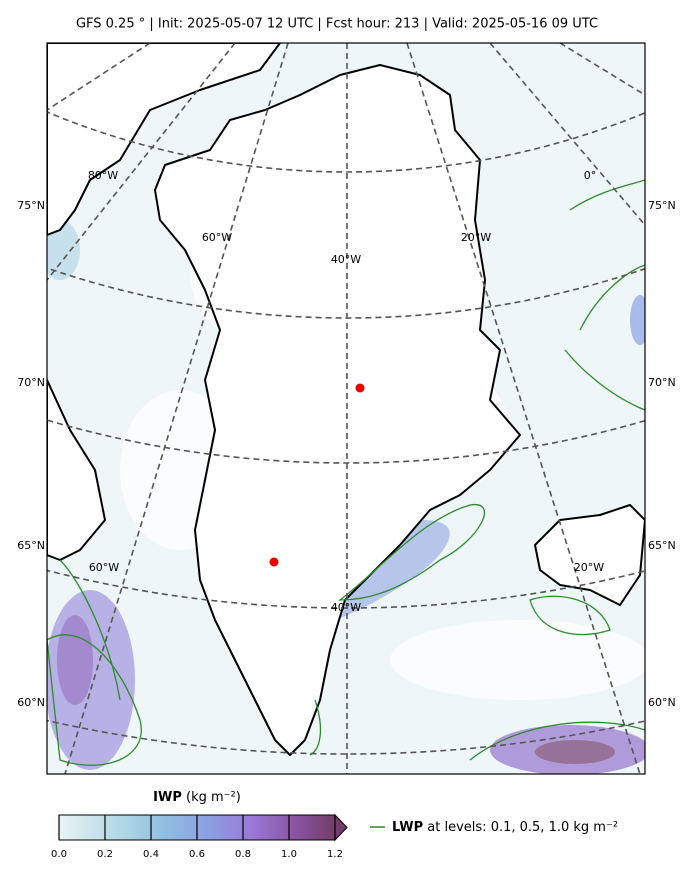 The height and width of the screenshot is (877, 693). Describe the element at coordinates (590, 175) in the screenshot. I see `lon-label: 0°` at that location.